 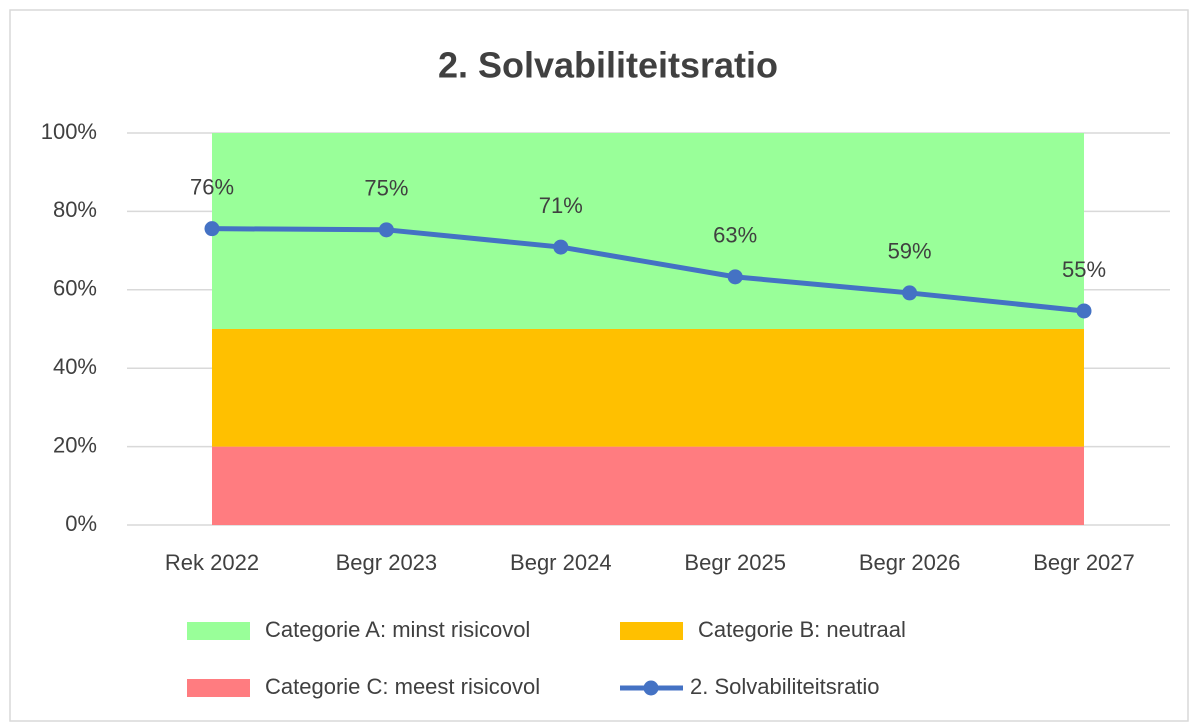 What do you see at coordinates (75, 209) in the screenshot?
I see `y-tick-label: 80%` at bounding box center [75, 209].